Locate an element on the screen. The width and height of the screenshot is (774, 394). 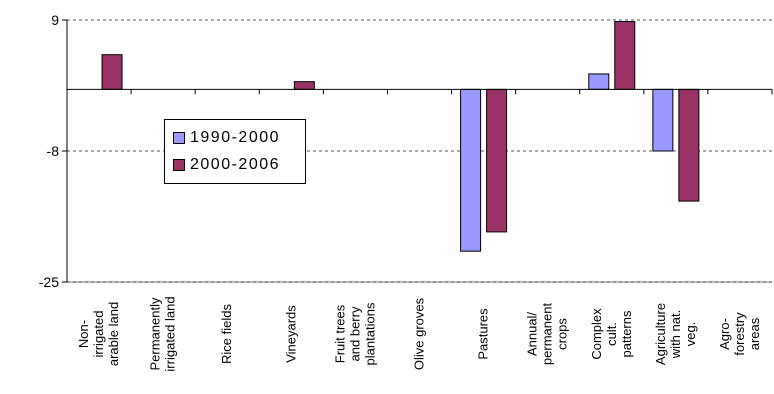
category-label-line: veg. is located at coordinates (690, 334).